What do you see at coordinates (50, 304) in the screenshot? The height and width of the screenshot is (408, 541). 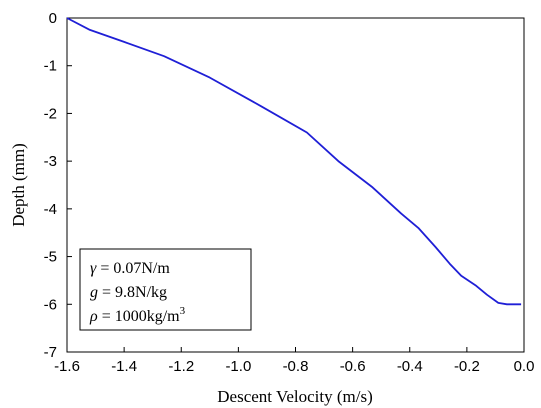 I see `y-tick-label: -6` at bounding box center [50, 304].